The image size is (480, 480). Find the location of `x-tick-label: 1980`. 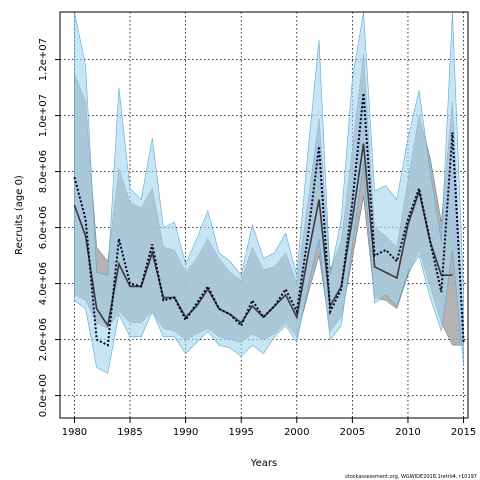

x-tick-label: 1980 is located at coordinates (74, 432).